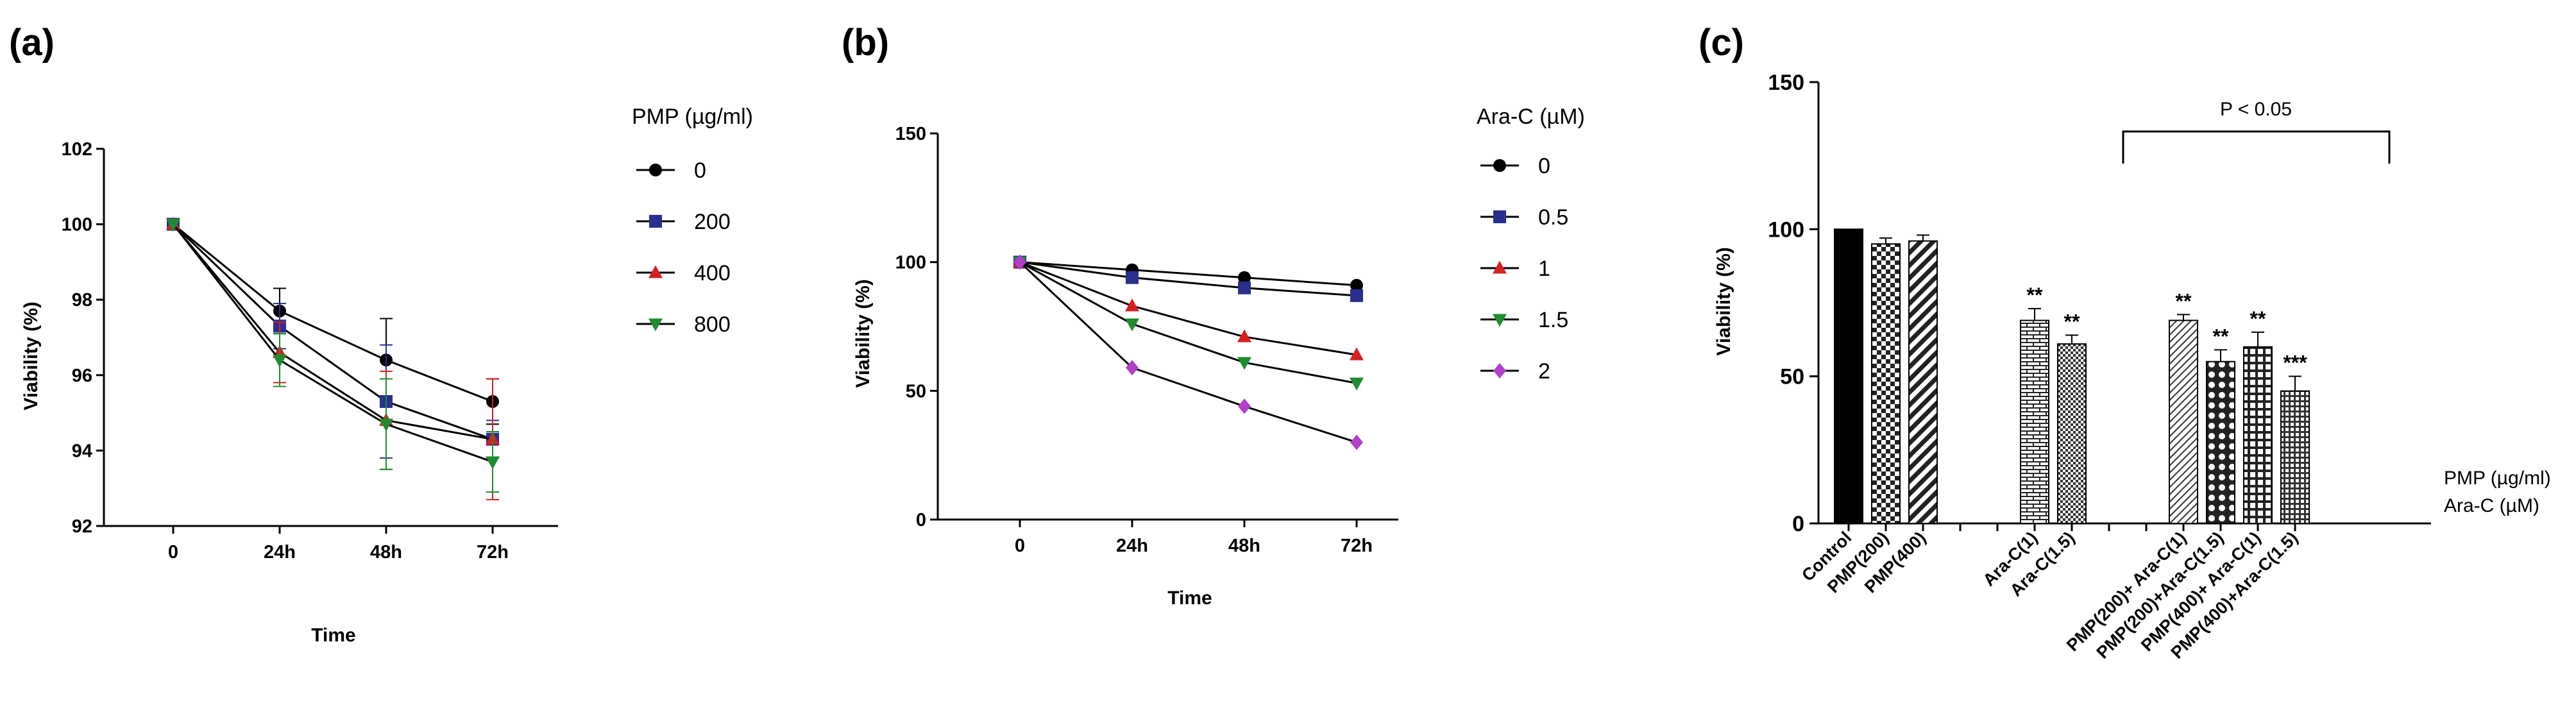 The width and height of the screenshot is (2576, 712). I want to click on side-label-pmp: PMP (µg/ml), so click(2497, 478).